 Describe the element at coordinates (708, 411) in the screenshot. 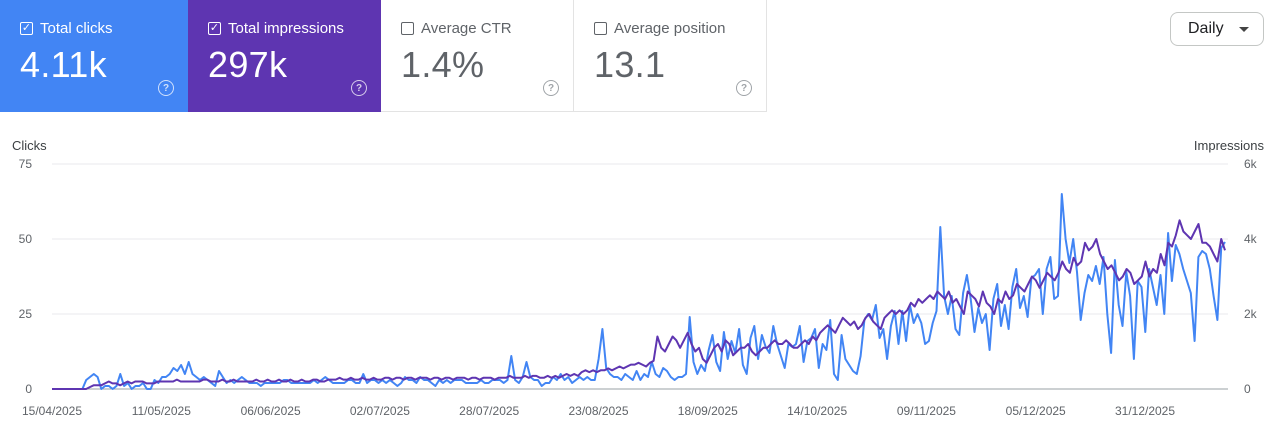

I see `x-tick-label: 18/09/2025` at that location.